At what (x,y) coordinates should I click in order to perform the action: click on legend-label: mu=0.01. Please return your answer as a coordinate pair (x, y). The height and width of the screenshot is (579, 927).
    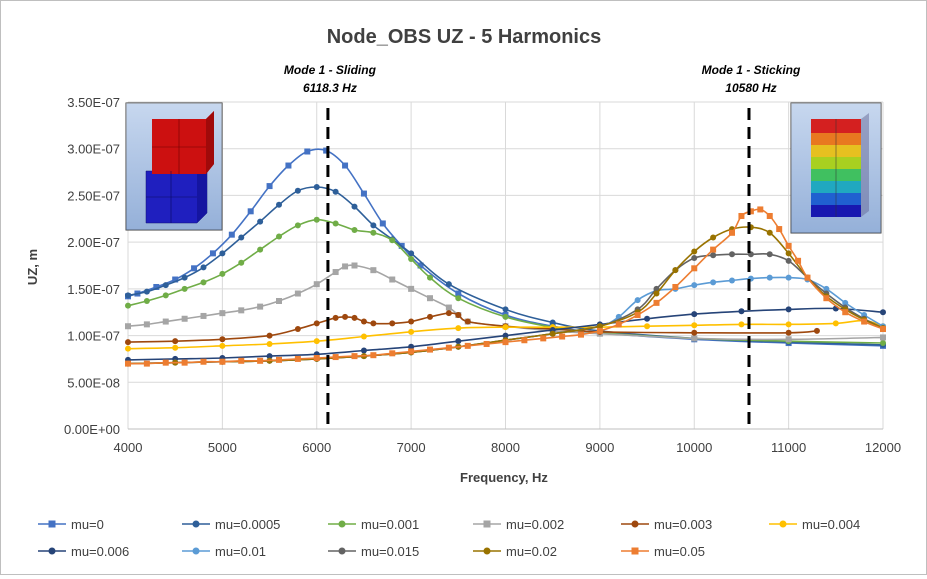
    Looking at the image, I should click on (240, 551).